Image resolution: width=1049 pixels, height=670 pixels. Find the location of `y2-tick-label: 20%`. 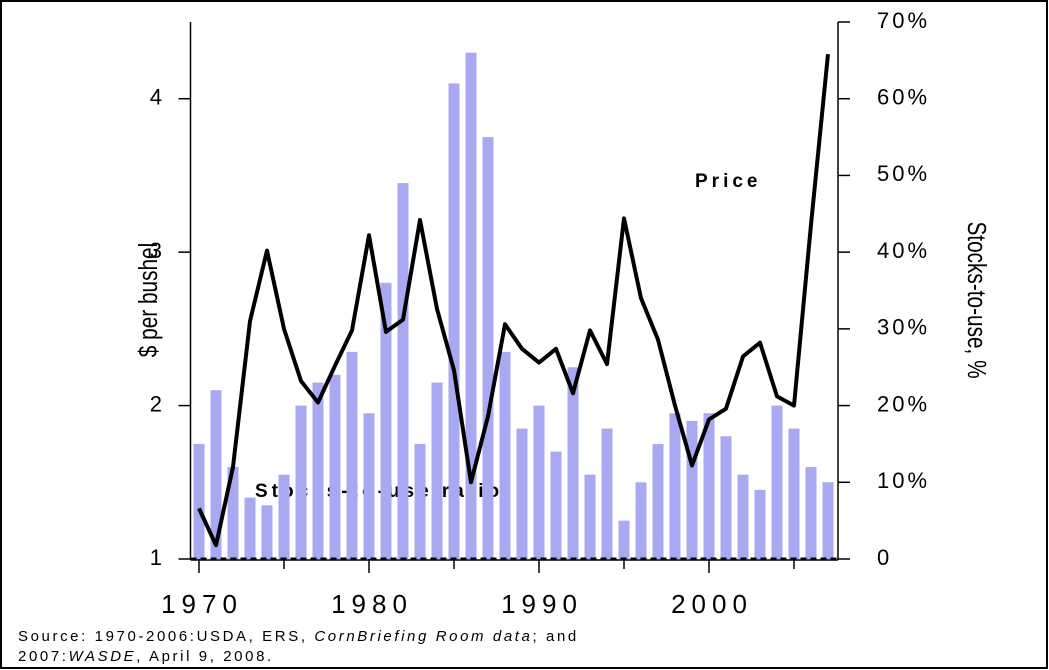

y2-tick-label: 20% is located at coordinates (903, 403).